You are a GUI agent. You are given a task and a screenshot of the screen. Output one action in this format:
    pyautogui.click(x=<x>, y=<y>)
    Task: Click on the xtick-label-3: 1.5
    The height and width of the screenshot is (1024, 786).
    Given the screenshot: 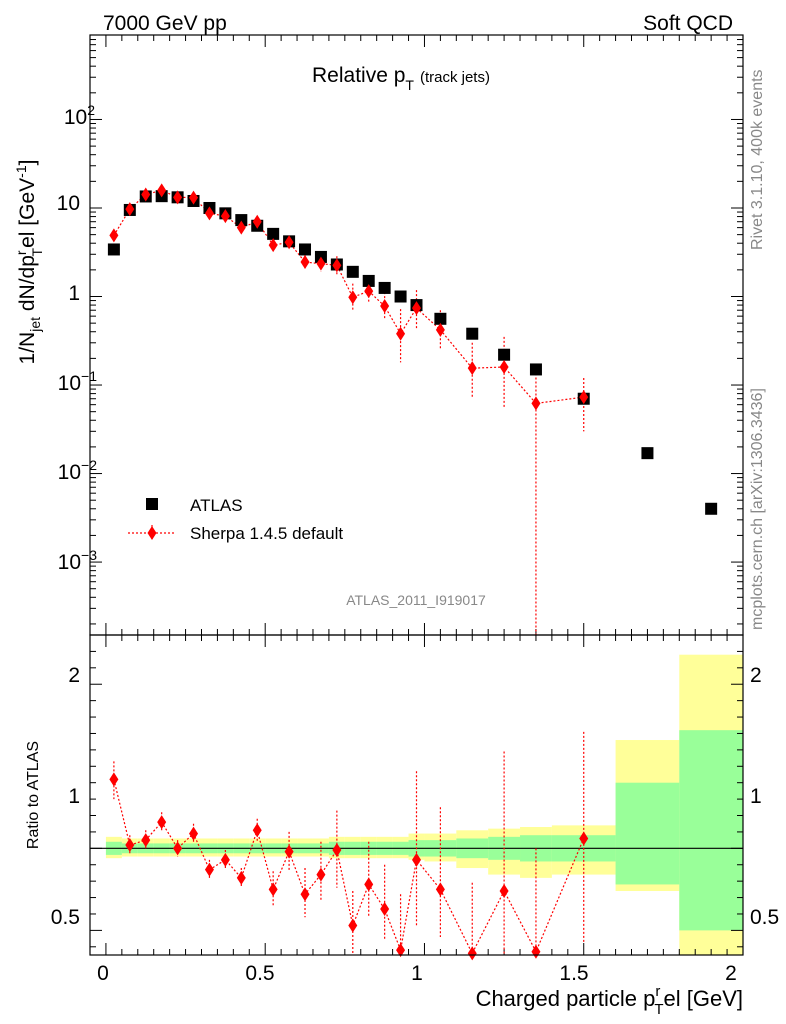 What is the action you would take?
    pyautogui.click(x=573, y=973)
    